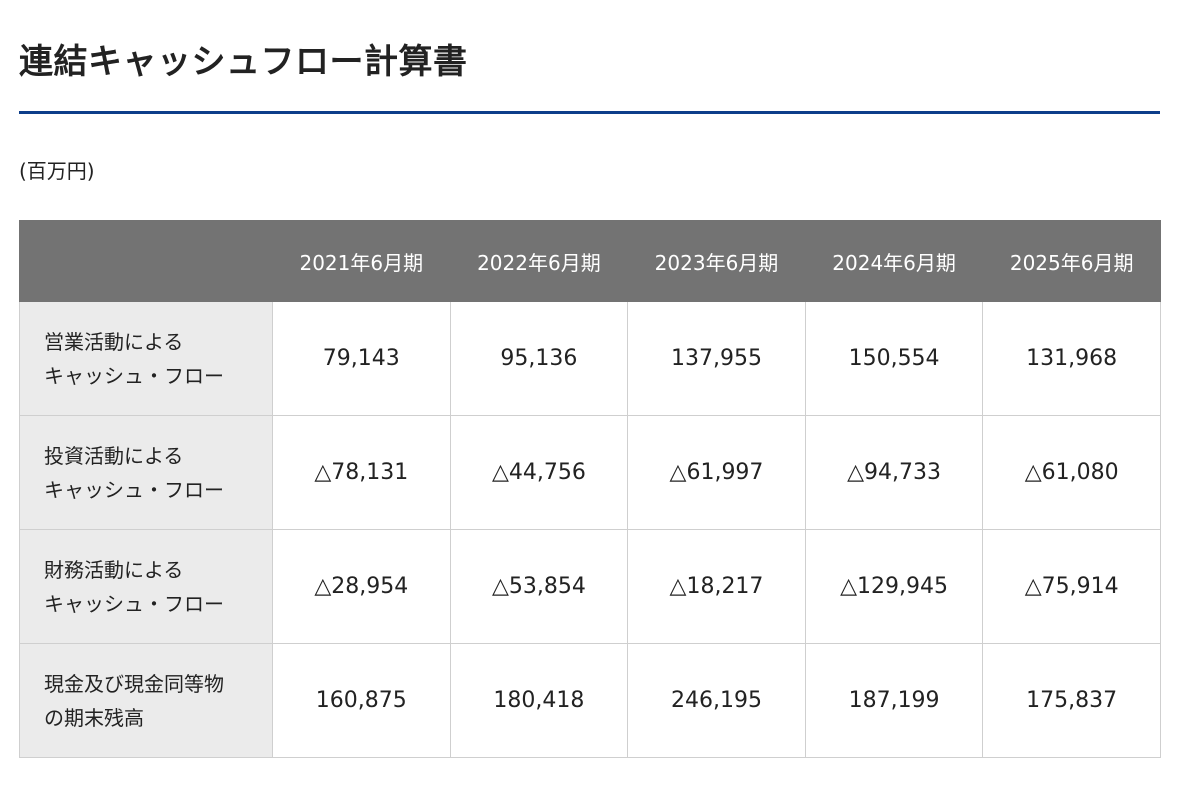  What do you see at coordinates (361, 358) in the screenshot?
I see `table-cell: 79,143` at bounding box center [361, 358].